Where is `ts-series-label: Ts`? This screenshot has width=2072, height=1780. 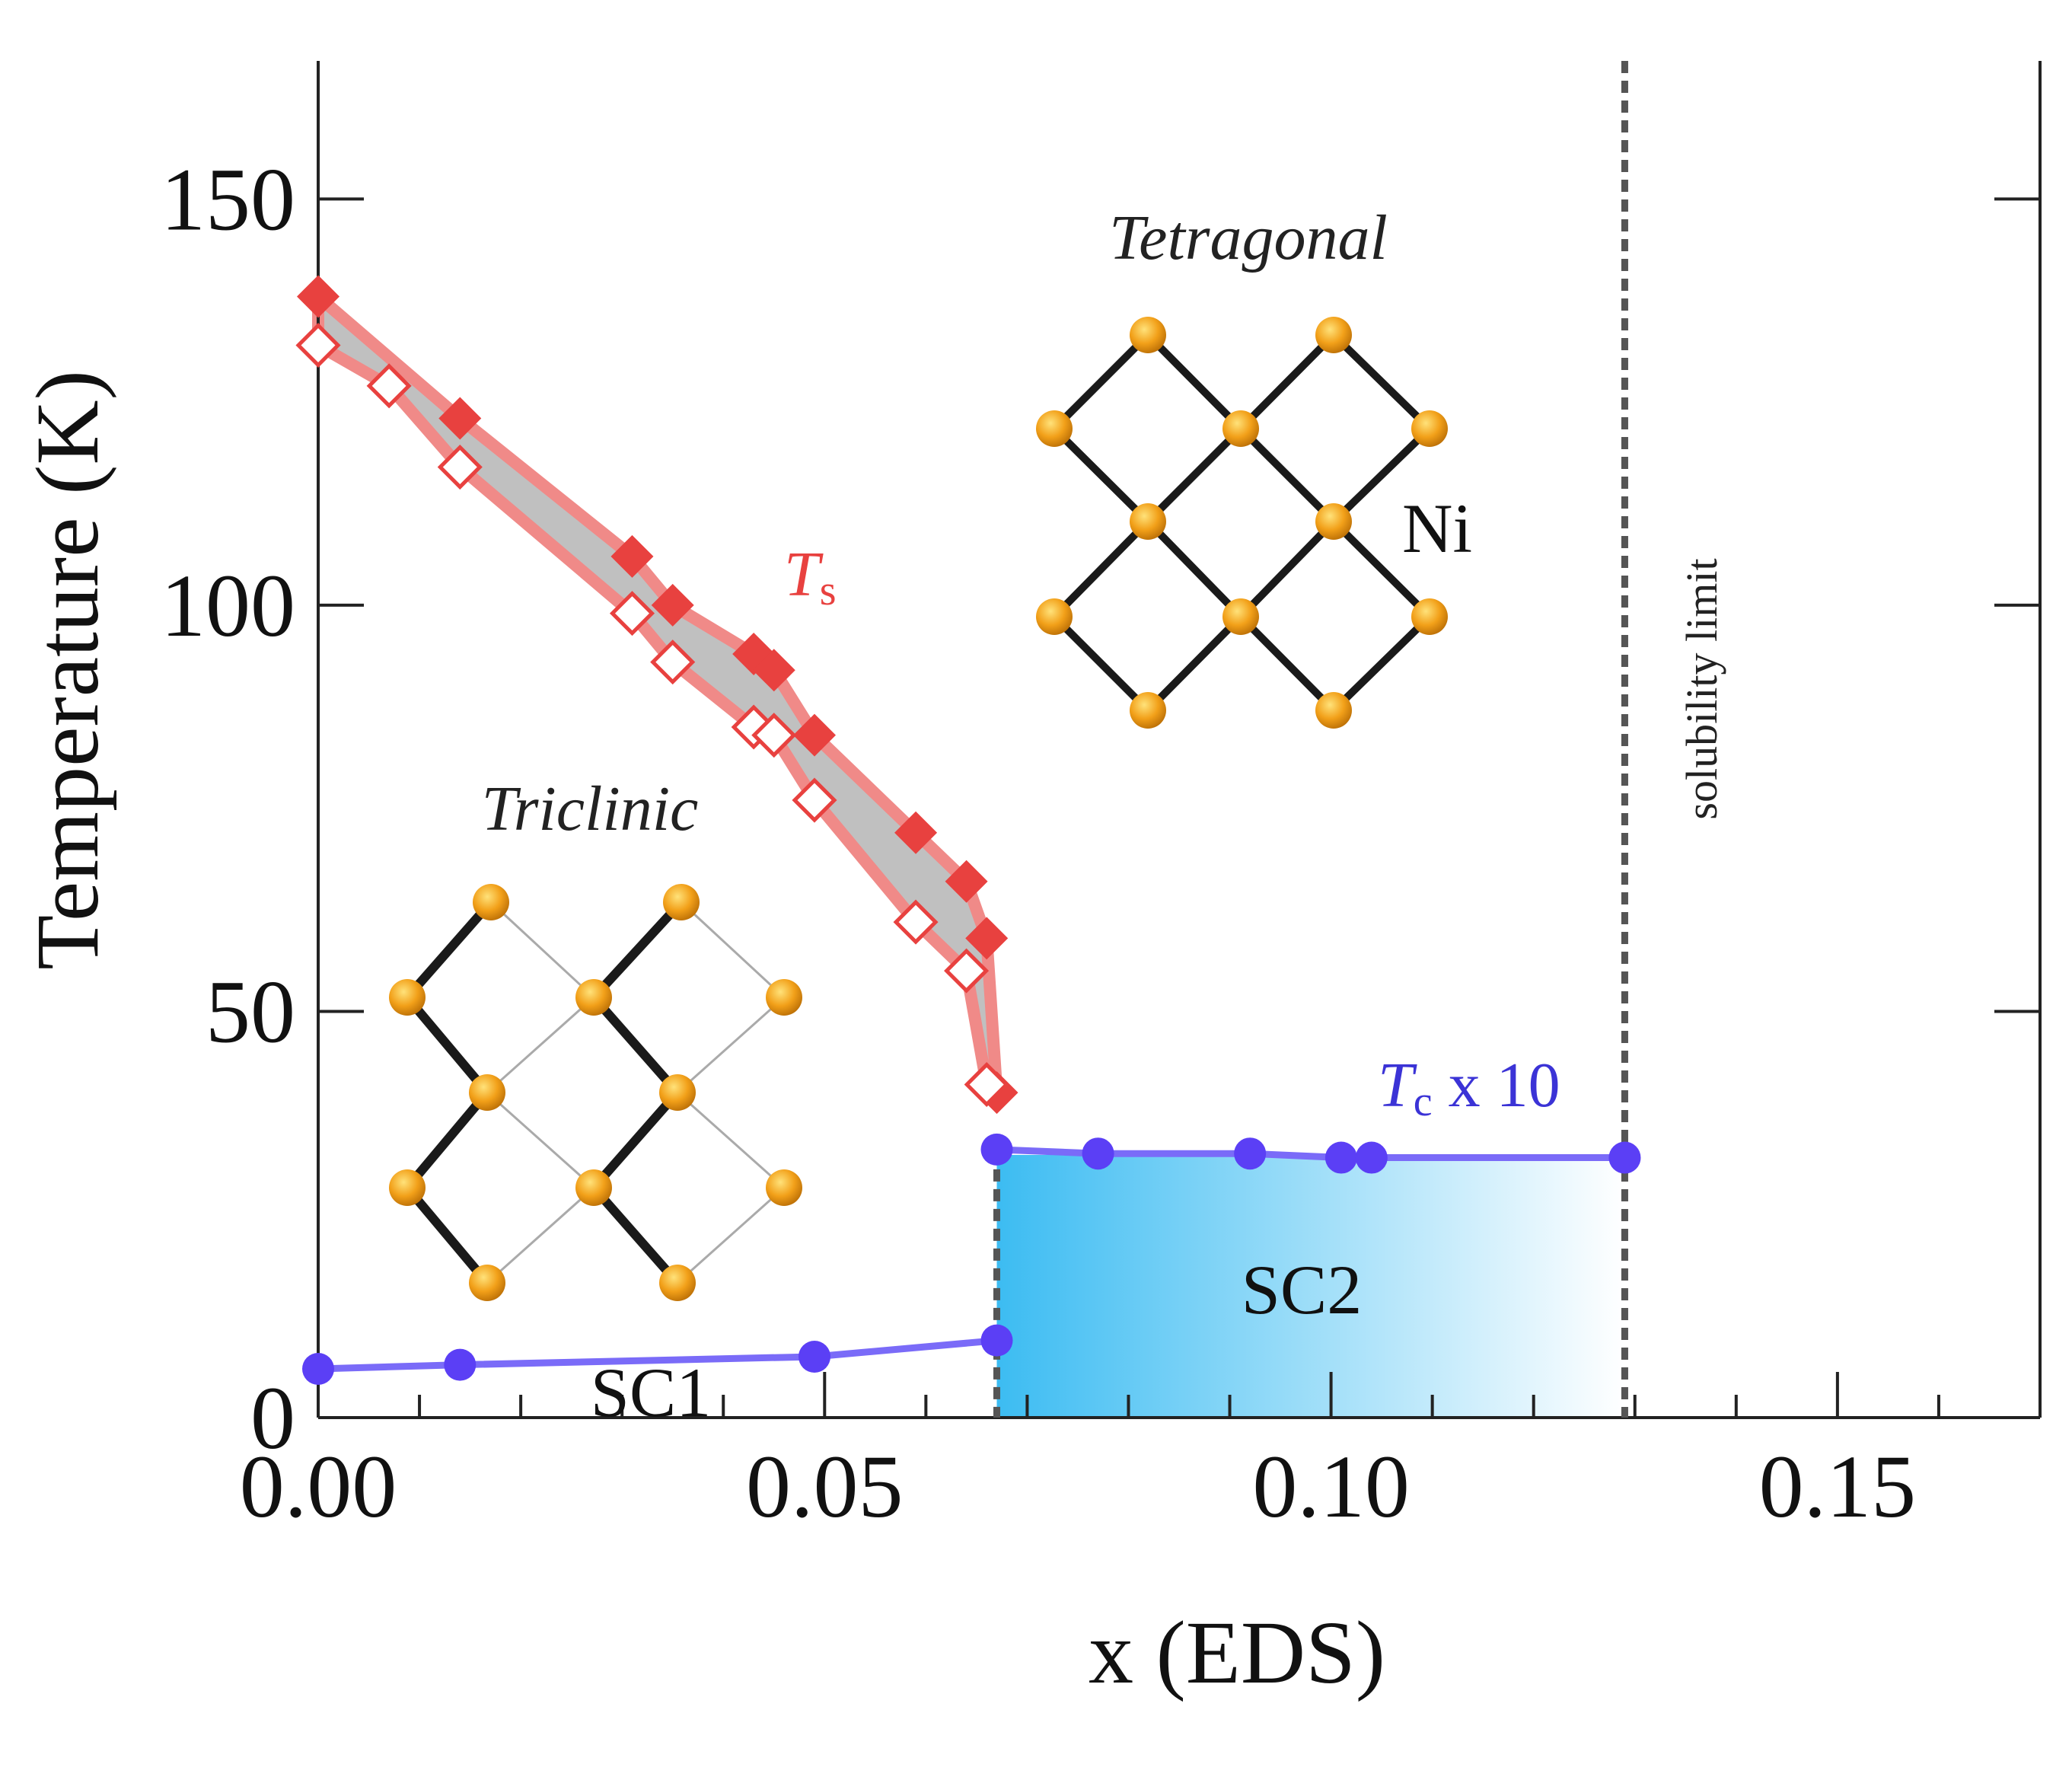
ts-series-label: Ts is located at coordinates (811, 576).